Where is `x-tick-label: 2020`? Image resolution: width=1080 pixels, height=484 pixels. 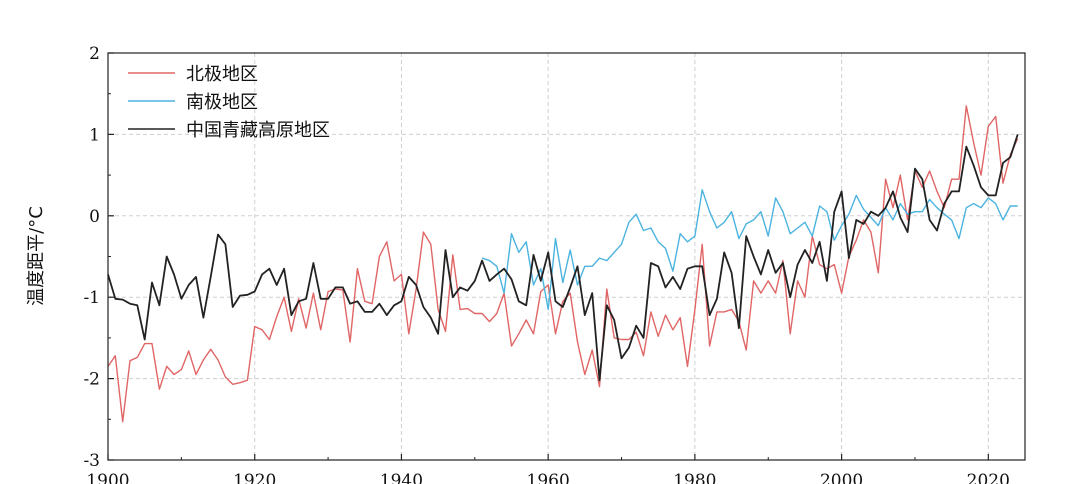
x-tick-label: 2020 is located at coordinates (988, 477).